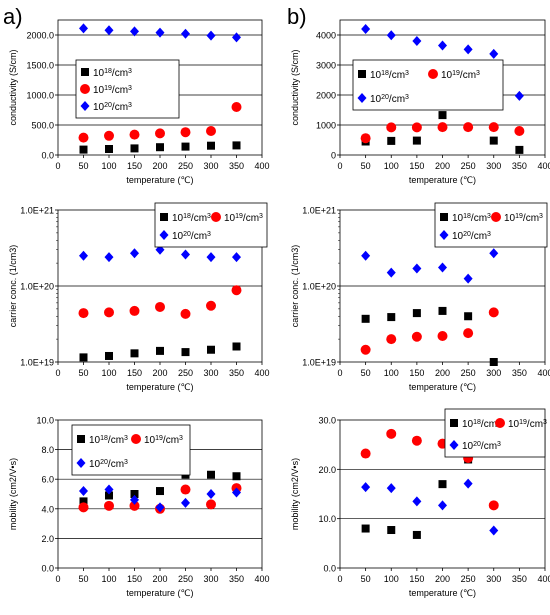 The width and height of the screenshot is (550, 615). What do you see at coordinates (40, 36) in the screenshot?
I see `y-tick-label: 2000.0` at bounding box center [40, 36].